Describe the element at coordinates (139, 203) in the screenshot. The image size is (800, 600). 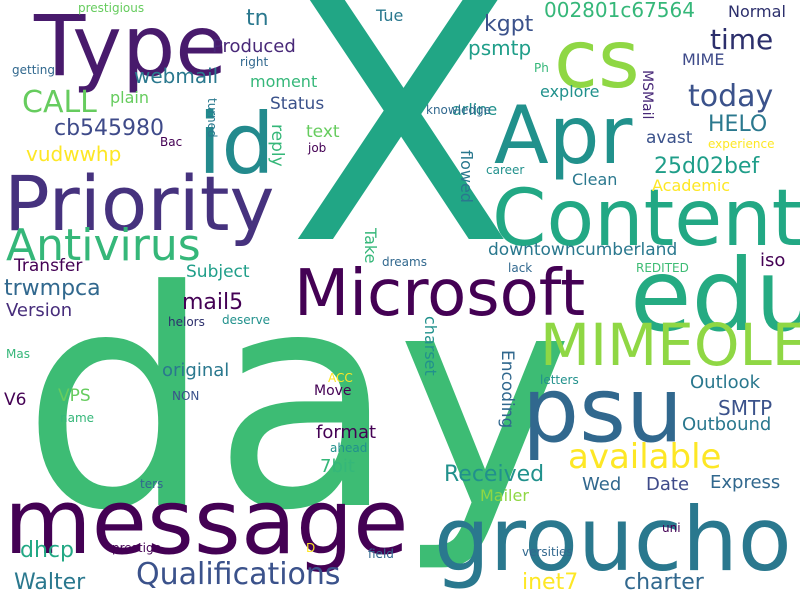
I see `word-Priority: Priority` at that location.